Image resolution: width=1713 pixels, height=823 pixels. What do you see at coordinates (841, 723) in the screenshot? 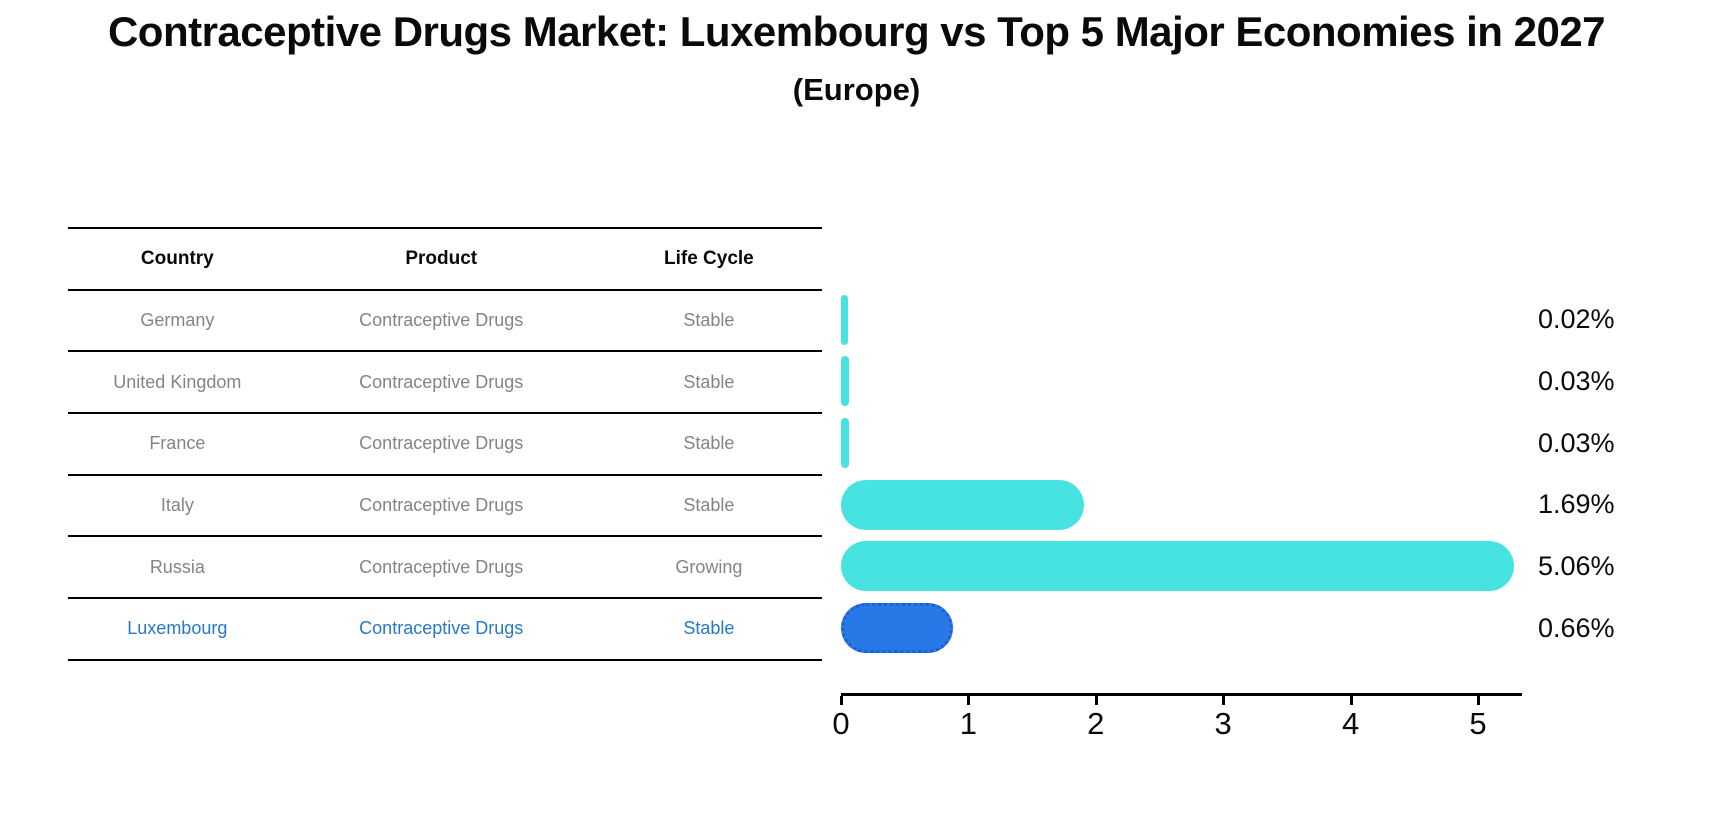
I see `x-axis-tick-label: 0` at bounding box center [841, 723].